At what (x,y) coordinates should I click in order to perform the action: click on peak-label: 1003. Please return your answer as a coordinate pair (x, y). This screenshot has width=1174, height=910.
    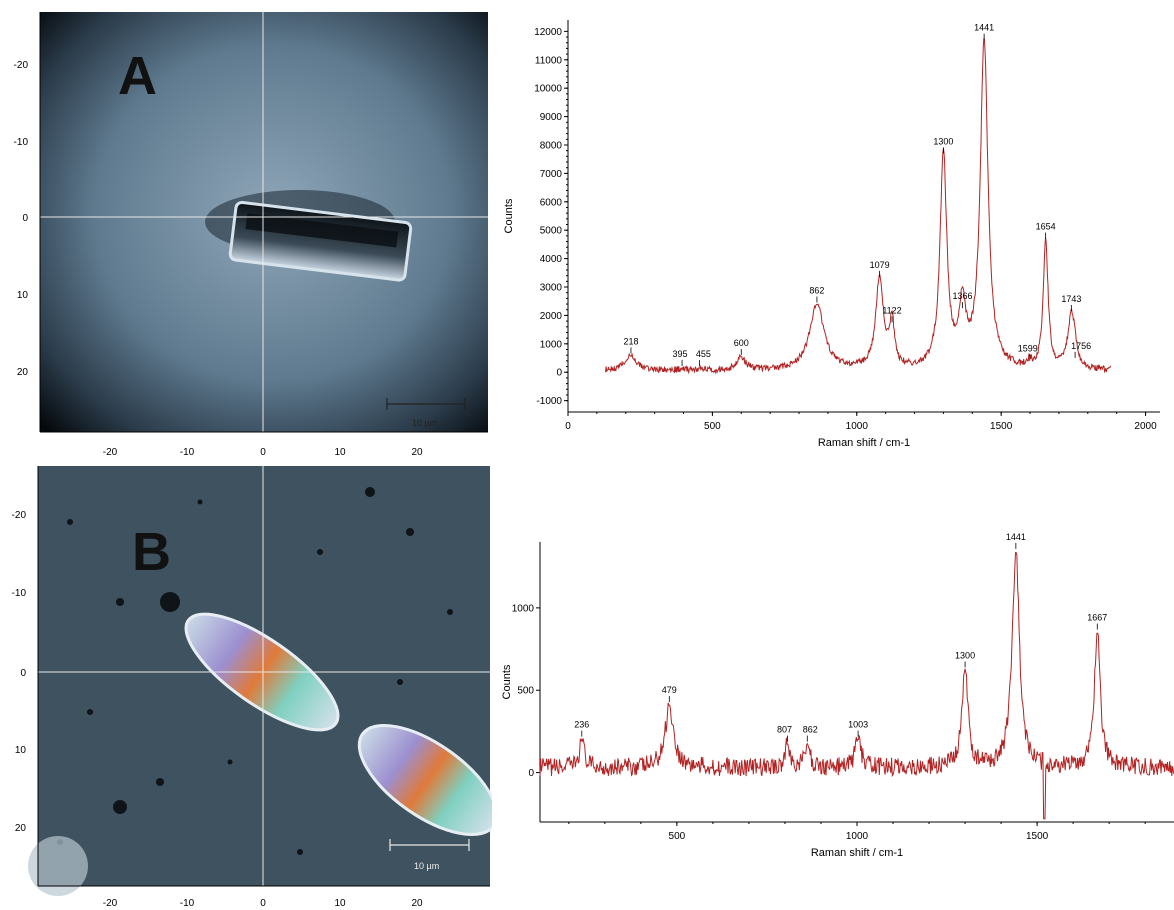
    Looking at the image, I should click on (858, 725).